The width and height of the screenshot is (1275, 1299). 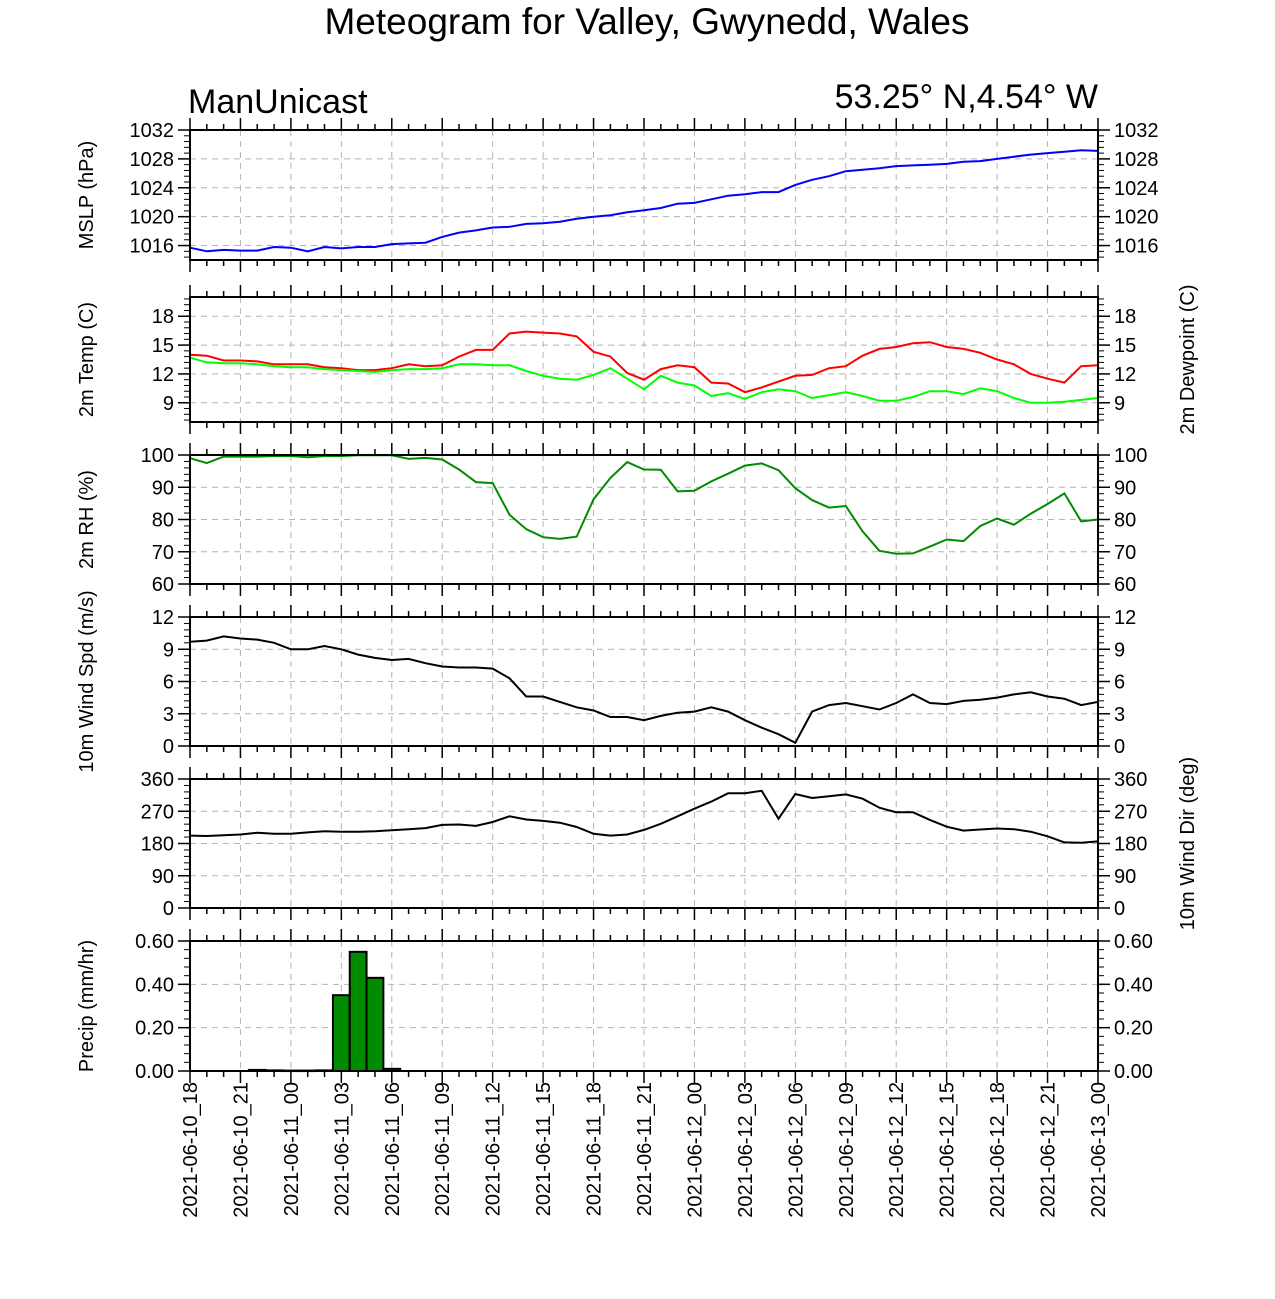 I want to click on x-tick-label: 2021-06-12_03, so click(x=746, y=1150).